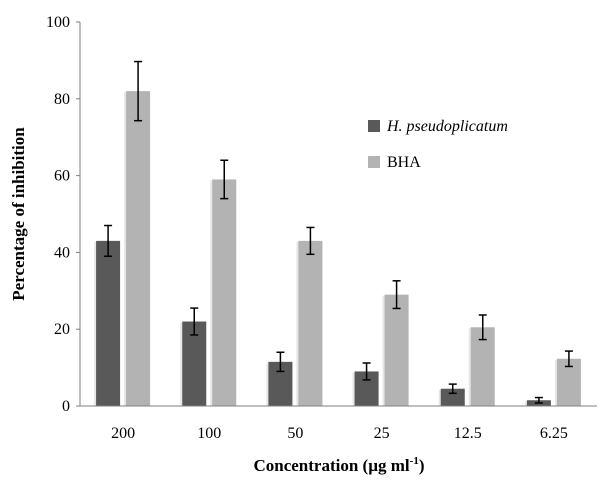 The image size is (605, 485). I want to click on legend-label-bha: BHA, so click(404, 162).